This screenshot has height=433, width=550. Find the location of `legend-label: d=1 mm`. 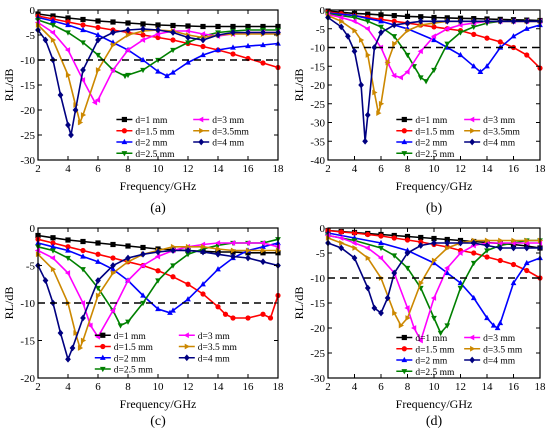

legend-label: d=1 mm is located at coordinates (431, 339).